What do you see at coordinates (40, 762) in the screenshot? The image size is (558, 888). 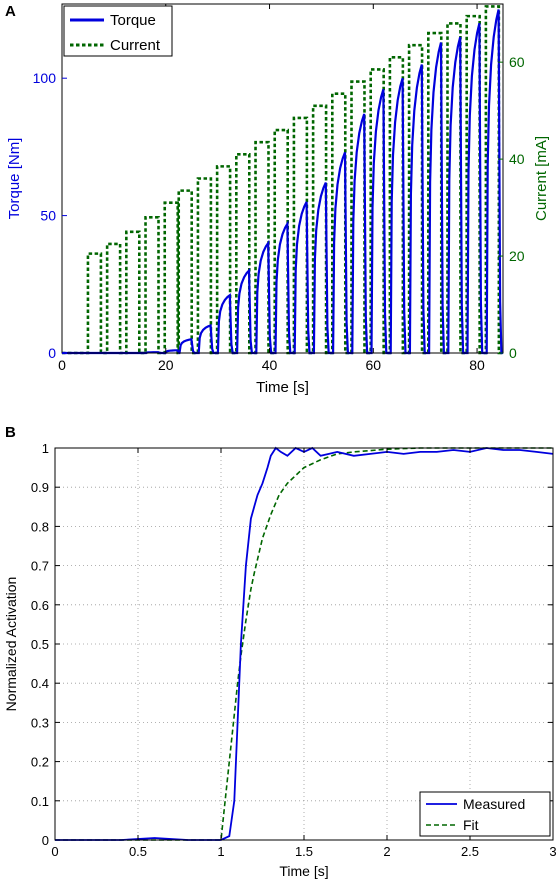 I see `panel-b-y-tick-label: 0.2` at bounding box center [40, 762].